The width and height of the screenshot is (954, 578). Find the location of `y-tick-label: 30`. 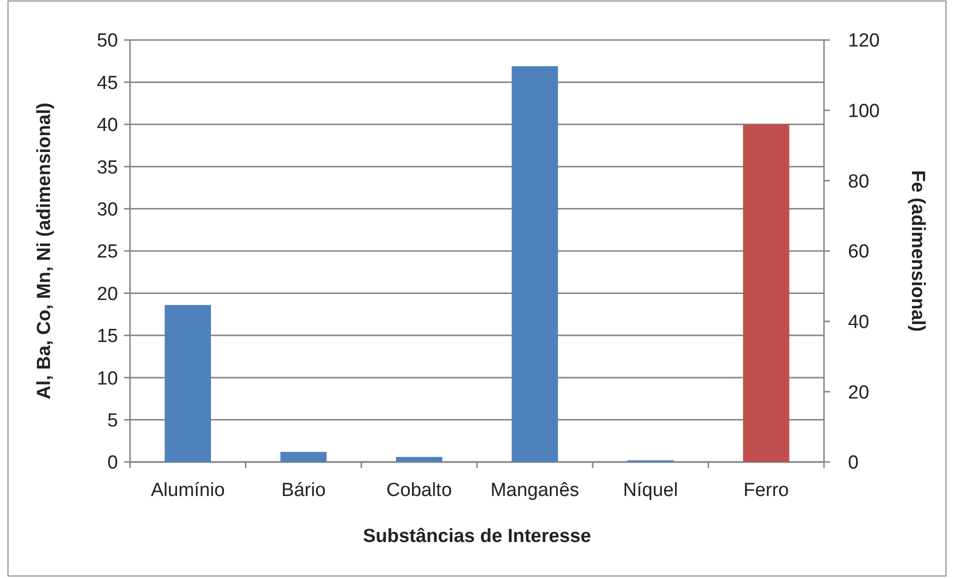

y-tick-label: 30 is located at coordinates (107, 209).